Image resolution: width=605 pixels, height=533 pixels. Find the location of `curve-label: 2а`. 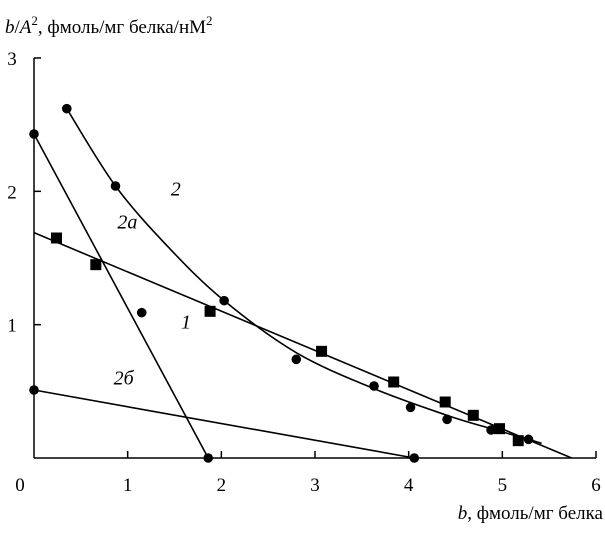

curve-label: 2а is located at coordinates (127, 223).